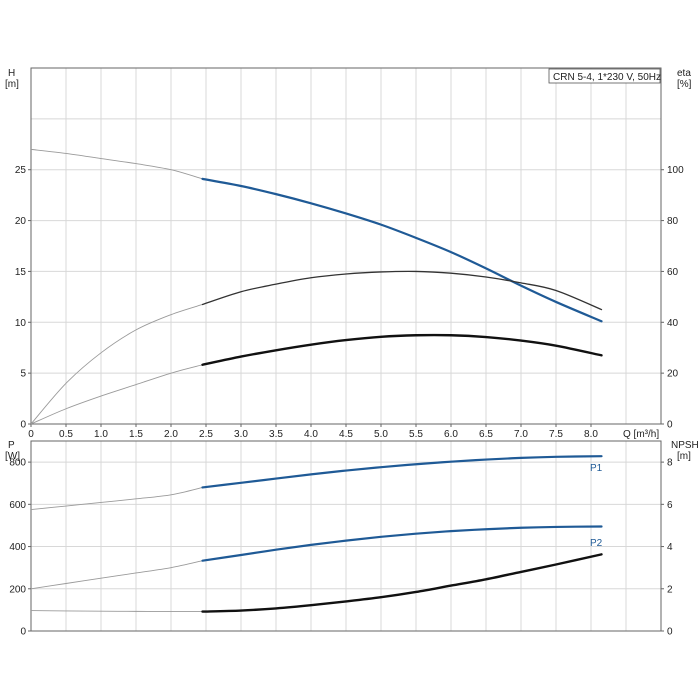  What do you see at coordinates (673, 221) in the screenshot?
I see `upper-right-tick-label: 80` at bounding box center [673, 221].